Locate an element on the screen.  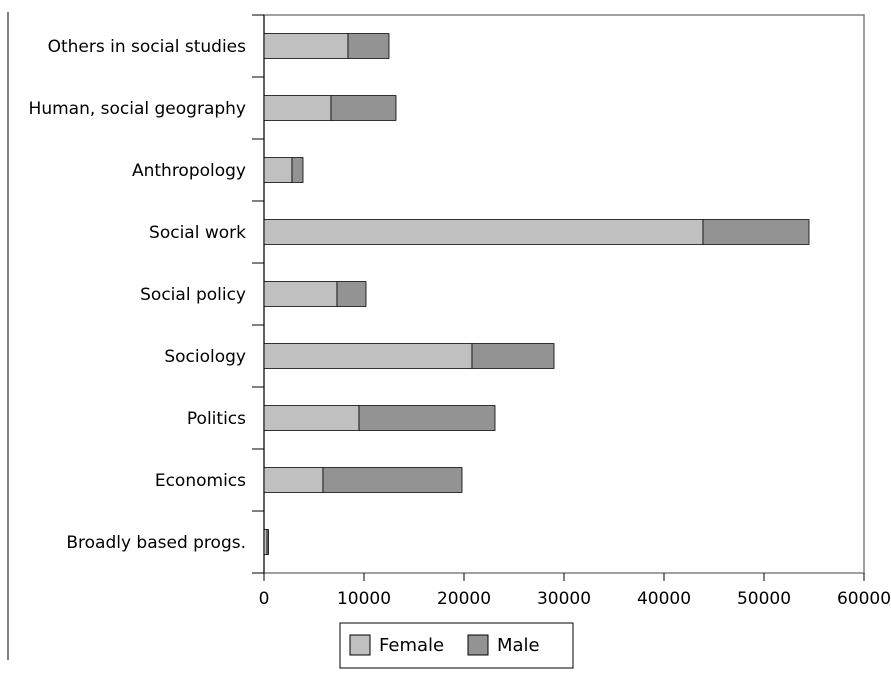
category-label: Sociology is located at coordinates (205, 357).